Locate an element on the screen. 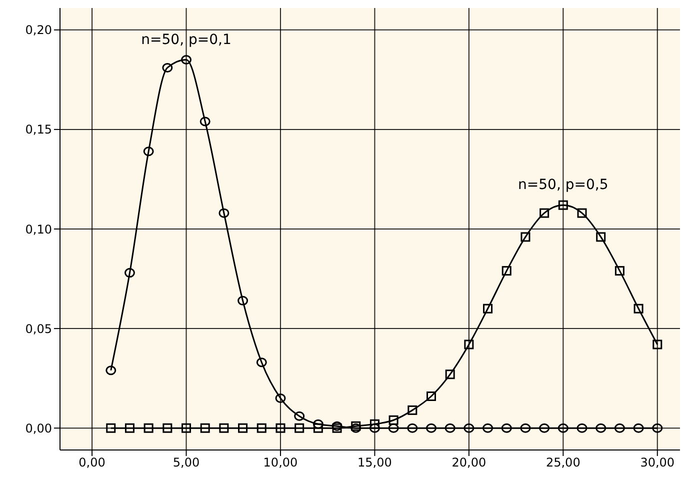 The height and width of the screenshot is (491, 696). annotation: n=50, p=0,1 is located at coordinates (186, 40).